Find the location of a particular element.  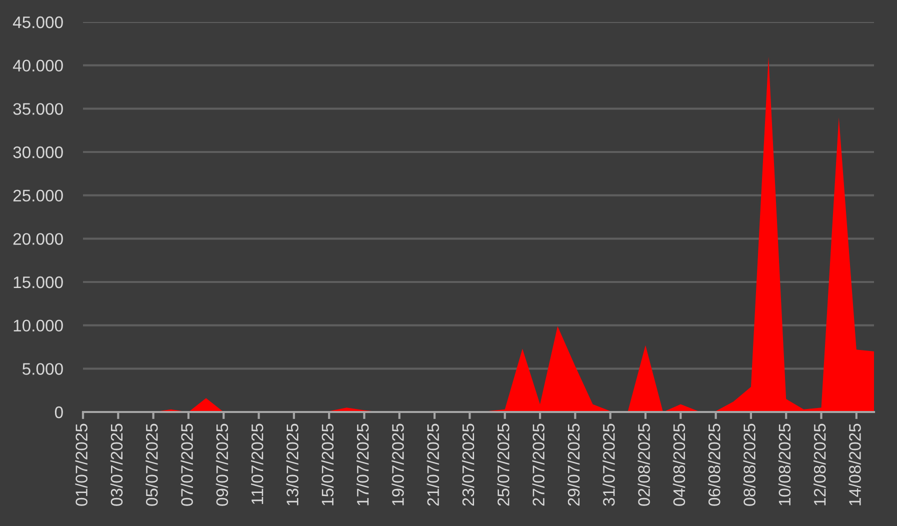

x-tick-label: 12/08/2025 is located at coordinates (820, 465).